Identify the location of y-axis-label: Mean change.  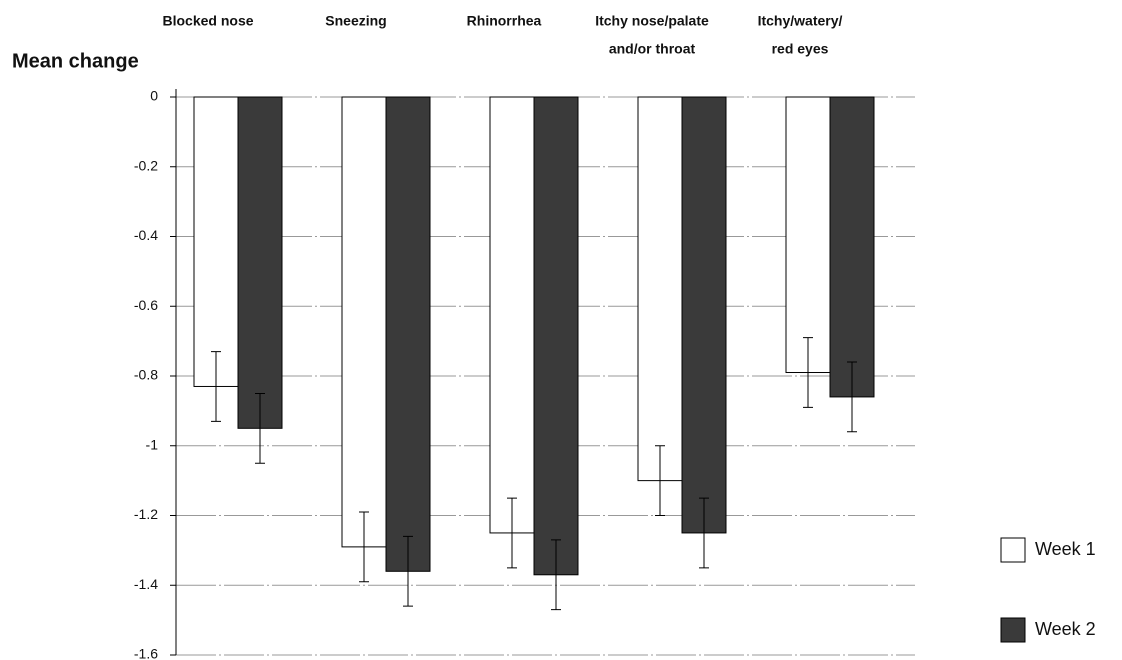
(75, 61).